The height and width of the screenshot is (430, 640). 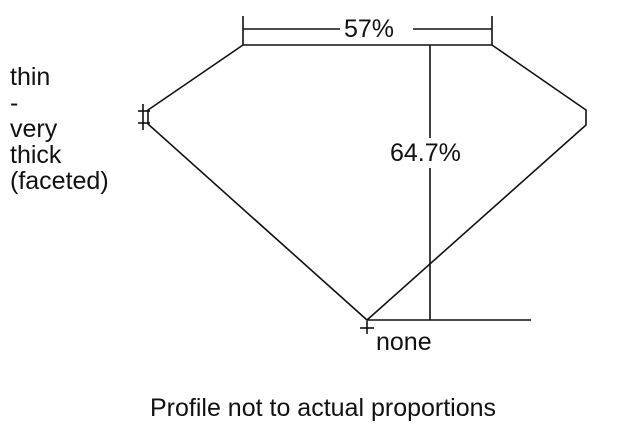 I want to click on girdle-label-line: very, so click(x=34, y=129).